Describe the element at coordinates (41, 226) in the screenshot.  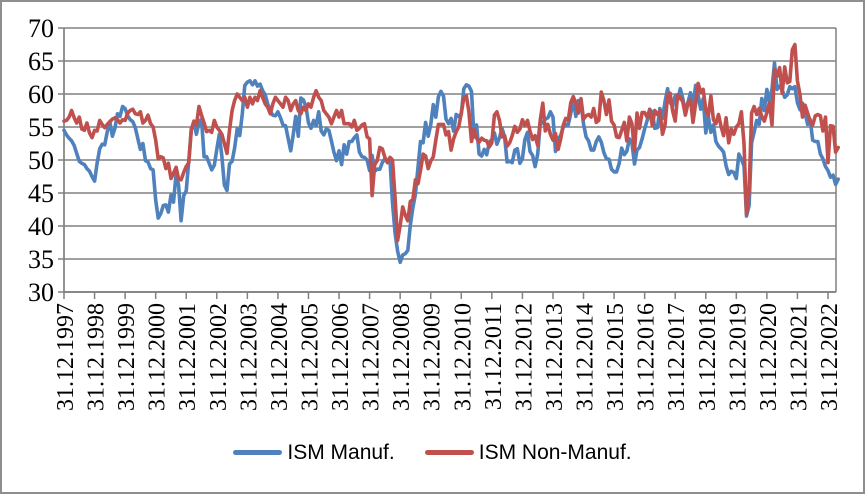
I see `y-axis-tick-label: 40` at that location.